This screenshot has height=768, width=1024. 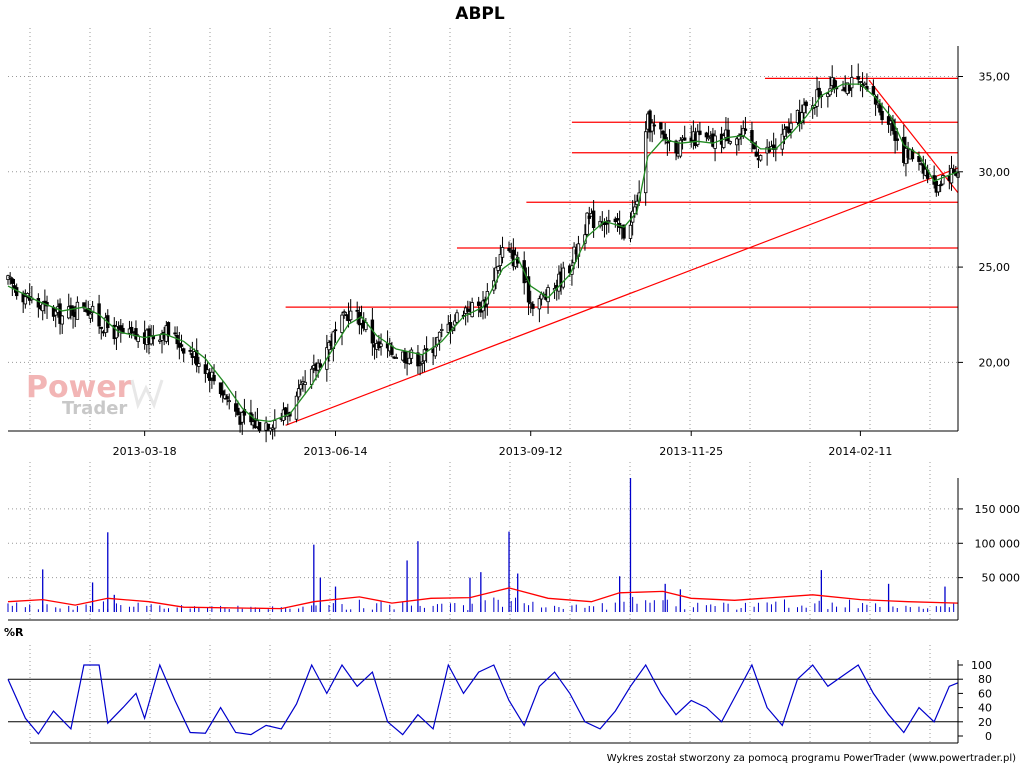 I want to click on x-tick-label: 2013-09-12, so click(x=531, y=451).